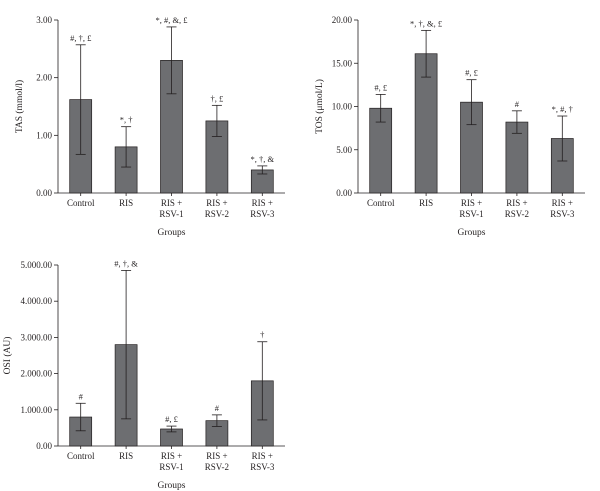 This screenshot has width=600, height=491. Describe the element at coordinates (37, 374) in the screenshot. I see `y-tick-label: 2.000.00` at that location.